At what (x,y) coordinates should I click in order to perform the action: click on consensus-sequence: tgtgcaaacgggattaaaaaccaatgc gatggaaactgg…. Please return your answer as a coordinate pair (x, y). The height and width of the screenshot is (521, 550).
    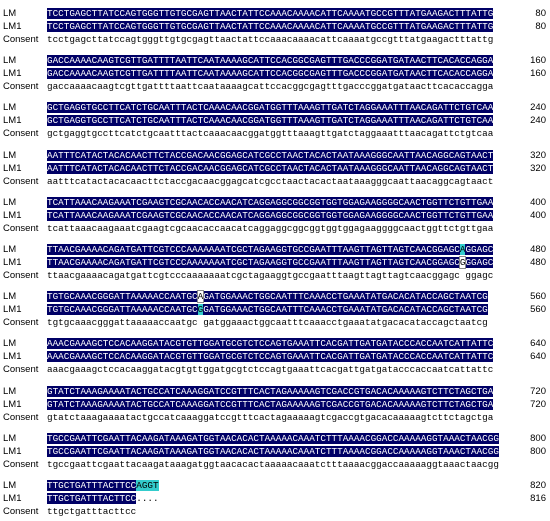
    Looking at the image, I should click on (267, 323).